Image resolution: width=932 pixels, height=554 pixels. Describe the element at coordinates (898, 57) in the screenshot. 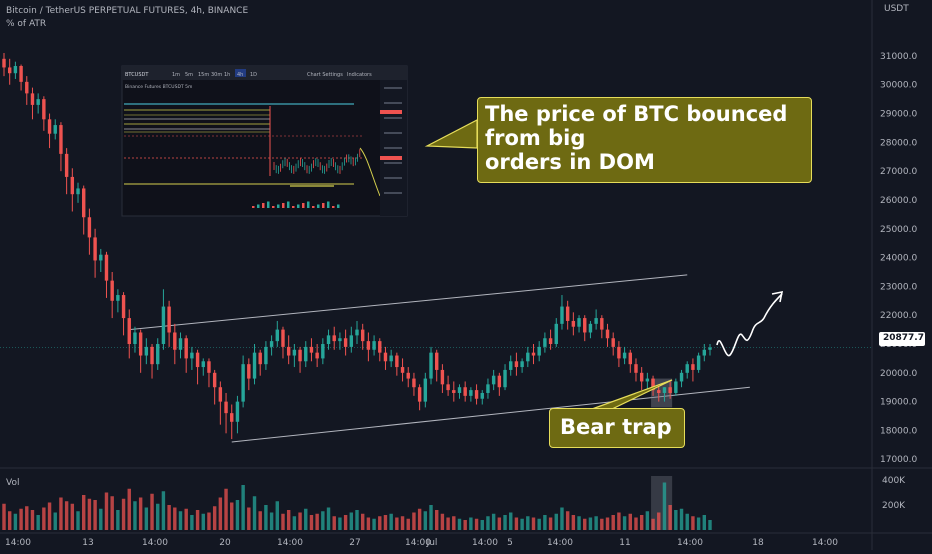

I see `price-tick-label: 31000.0` at that location.